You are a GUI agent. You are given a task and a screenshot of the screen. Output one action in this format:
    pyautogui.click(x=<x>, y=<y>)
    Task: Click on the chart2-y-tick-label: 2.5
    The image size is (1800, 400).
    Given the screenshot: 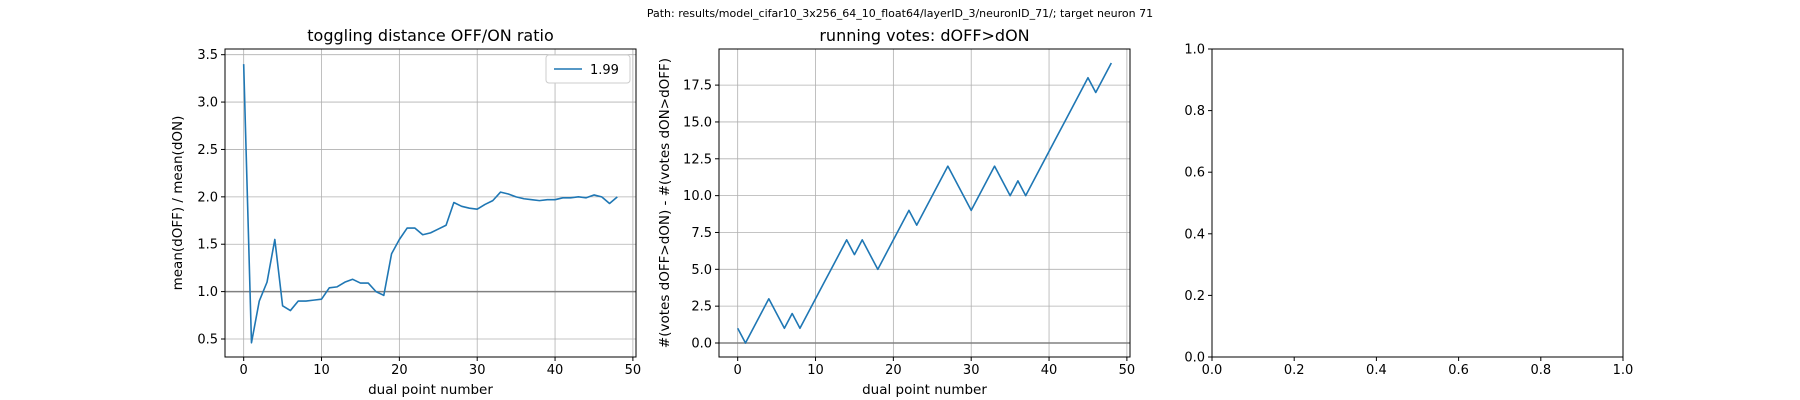 What is the action you would take?
    pyautogui.click(x=701, y=307)
    